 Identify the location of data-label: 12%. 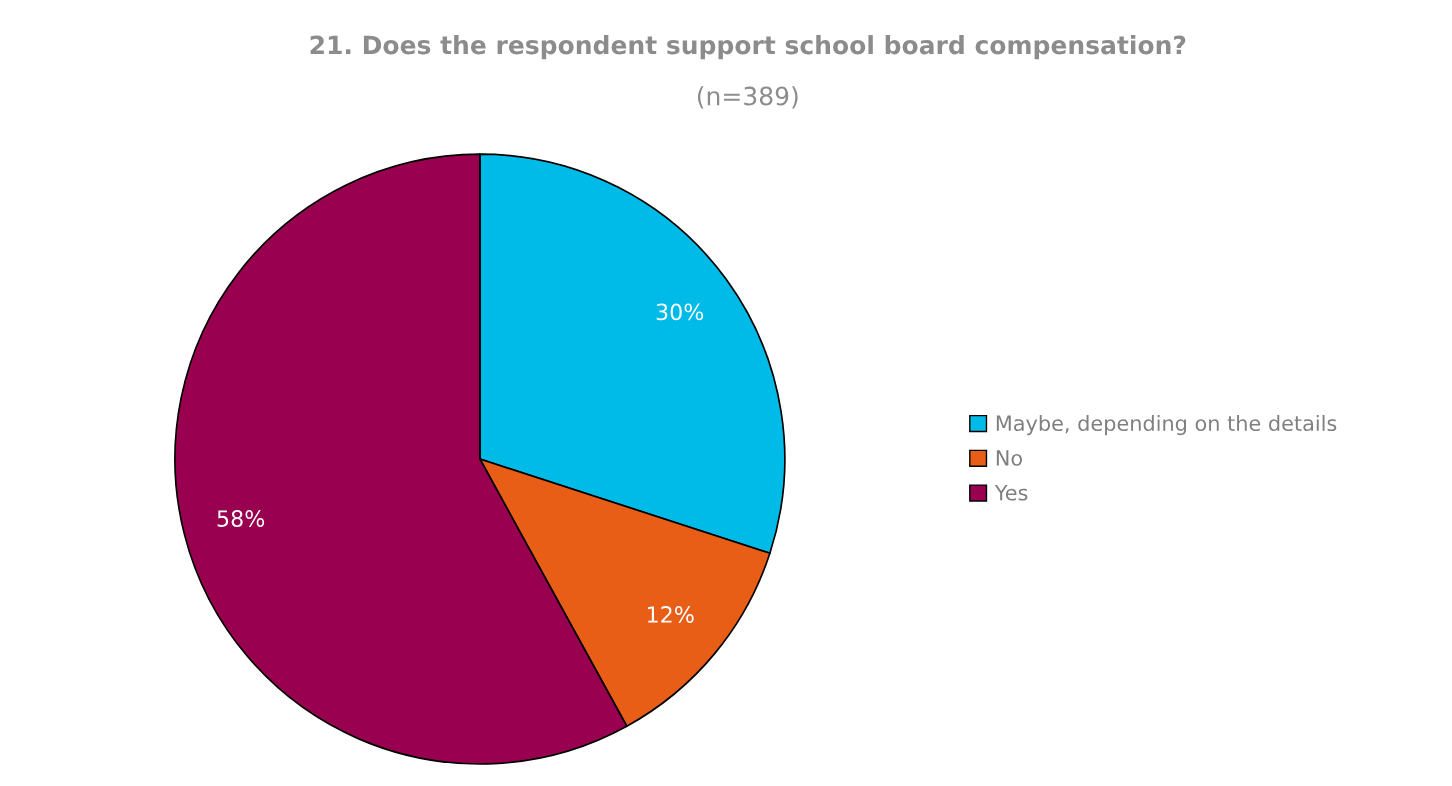
(670, 614).